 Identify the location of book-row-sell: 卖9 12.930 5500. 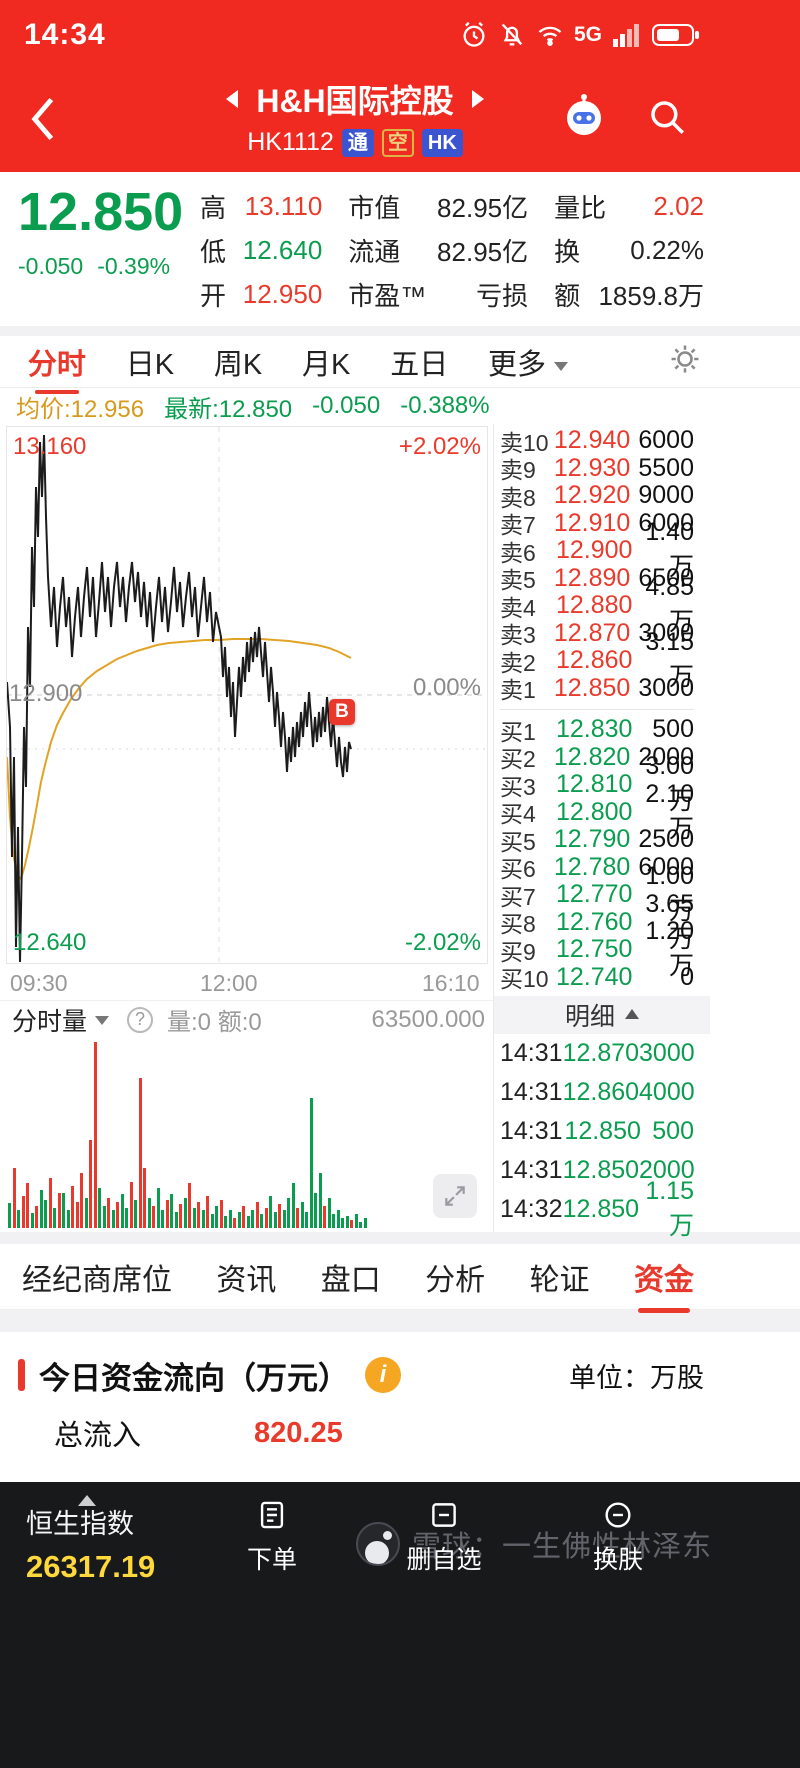
(597, 468).